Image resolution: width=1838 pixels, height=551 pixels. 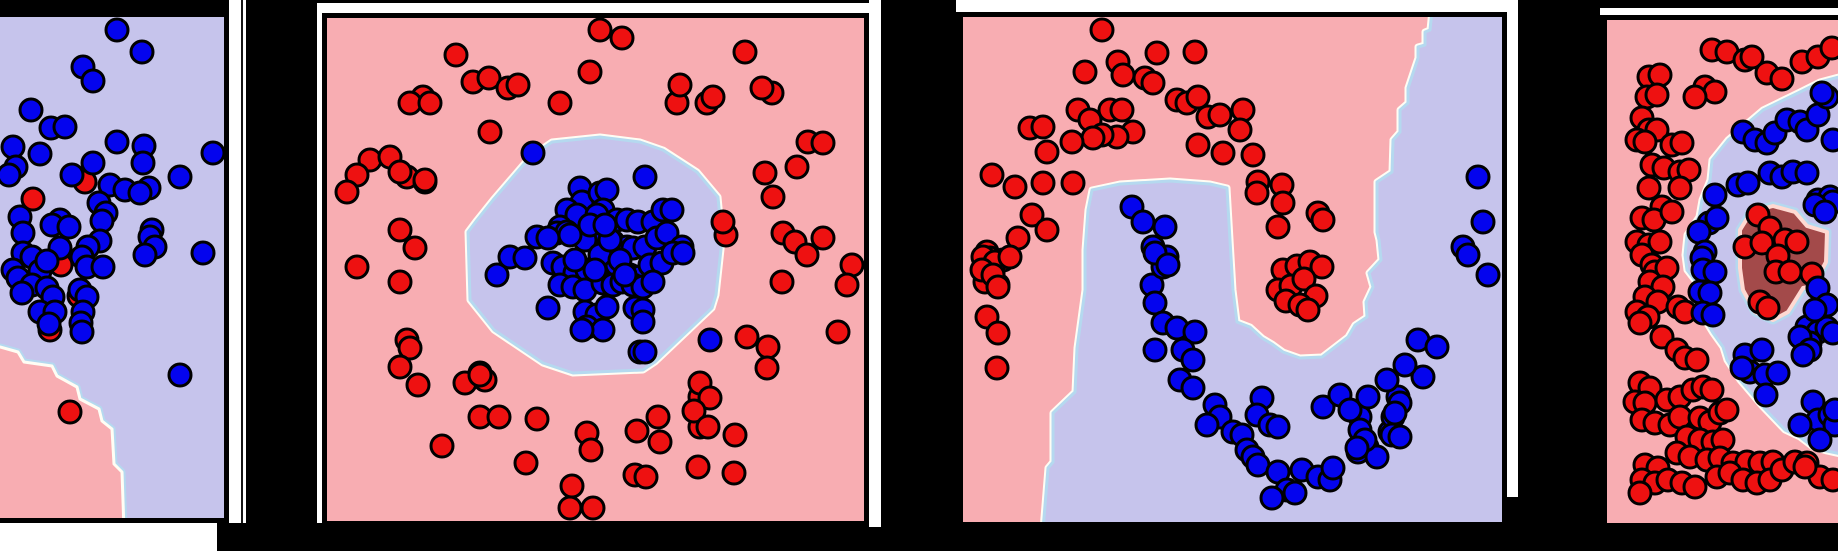 I want to click on plot-area, so click(x=112, y=267).